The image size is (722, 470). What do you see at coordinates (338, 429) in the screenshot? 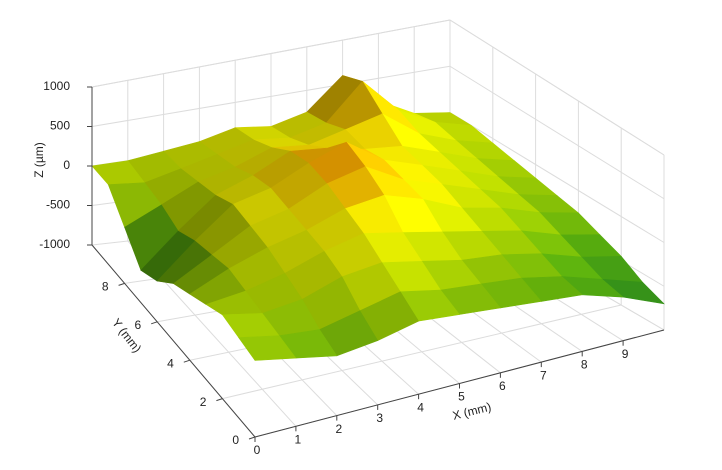
I see `x-tick-label: 2` at bounding box center [338, 429].